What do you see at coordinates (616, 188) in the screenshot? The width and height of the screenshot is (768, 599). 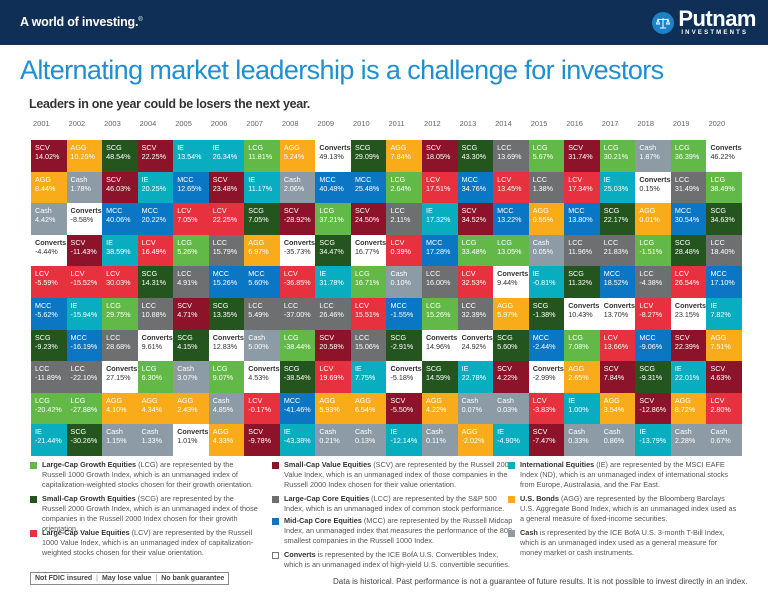 I see `return-value: 25.03%` at bounding box center [616, 188].